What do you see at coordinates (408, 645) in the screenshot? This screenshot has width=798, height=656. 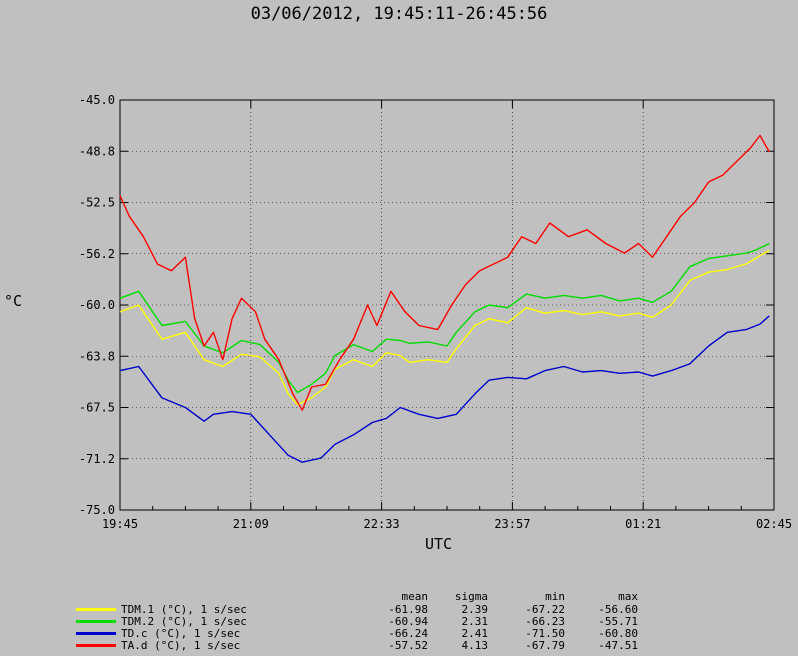 I see `stats-value: -57.52` at bounding box center [408, 645].